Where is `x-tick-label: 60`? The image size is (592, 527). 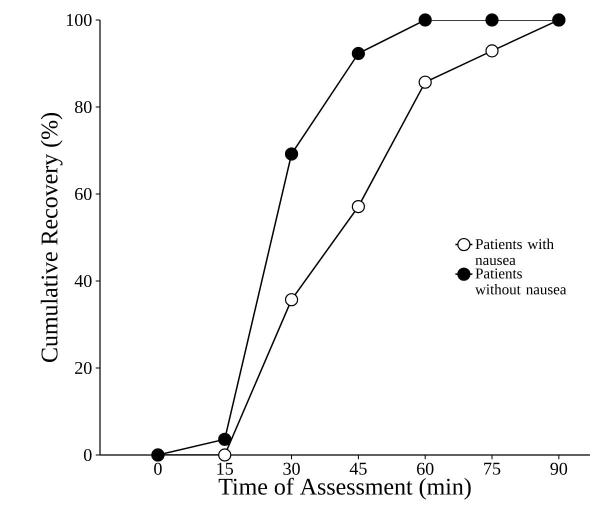
x-tick-label: 60 is located at coordinates (425, 468).